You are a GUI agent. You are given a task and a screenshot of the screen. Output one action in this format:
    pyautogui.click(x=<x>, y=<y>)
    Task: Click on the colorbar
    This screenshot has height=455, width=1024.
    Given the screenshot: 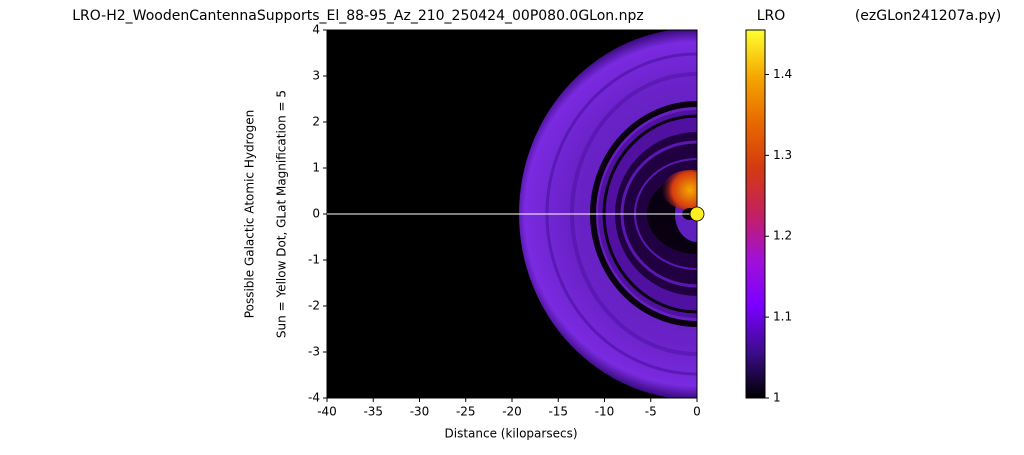 What is the action you would take?
    pyautogui.click(x=755, y=214)
    